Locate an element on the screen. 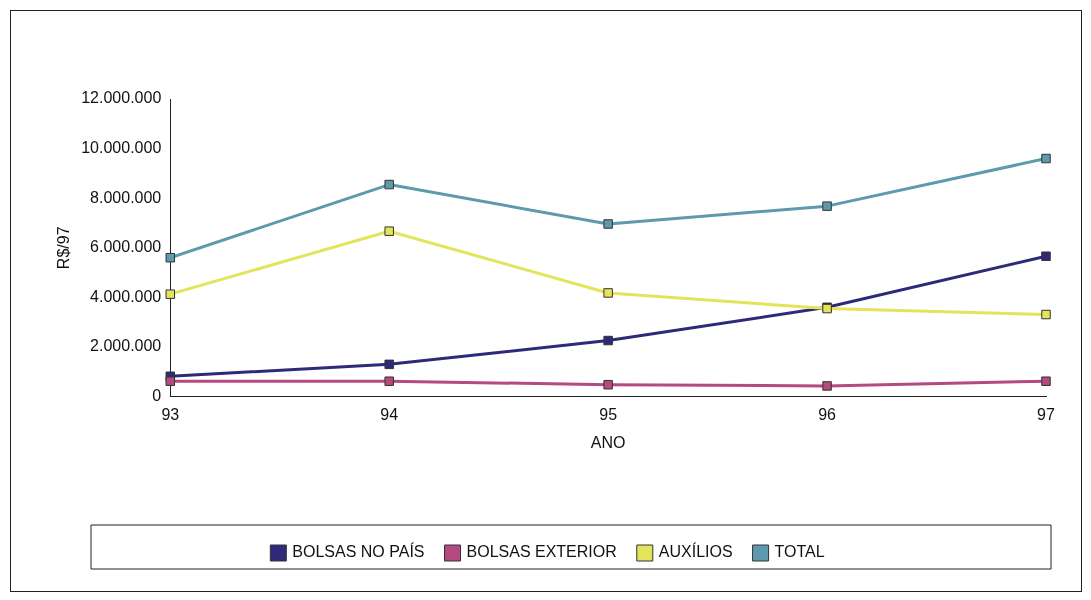 The width and height of the screenshot is (1091, 600). y-tick-label: 12.000.000 is located at coordinates (121, 98).